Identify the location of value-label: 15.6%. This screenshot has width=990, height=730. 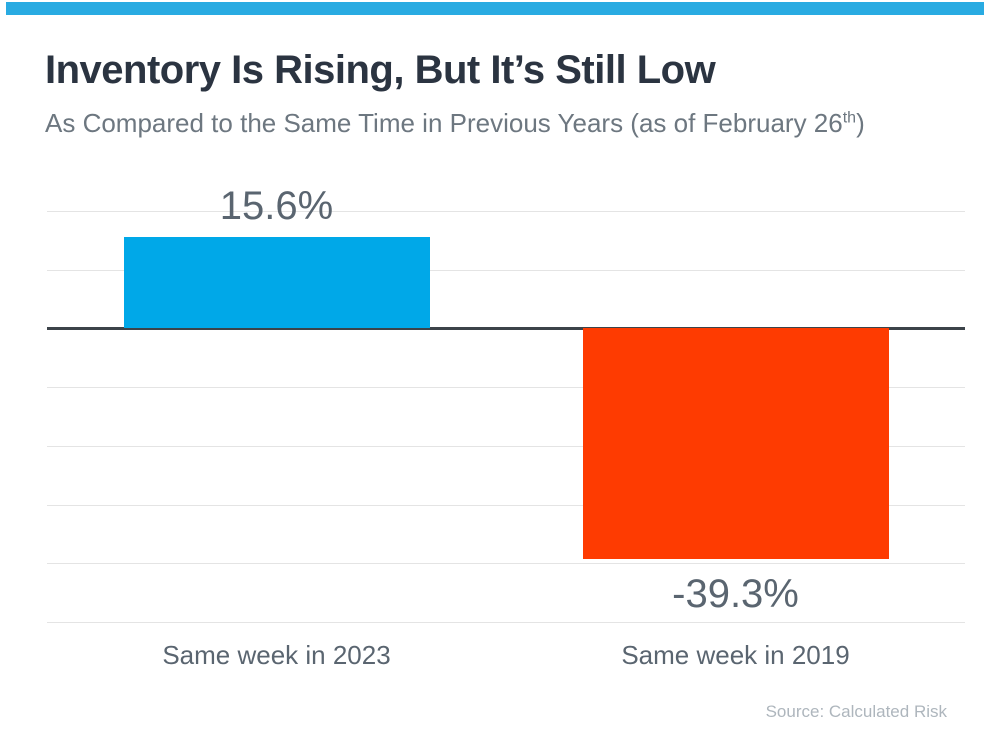
(276, 205).